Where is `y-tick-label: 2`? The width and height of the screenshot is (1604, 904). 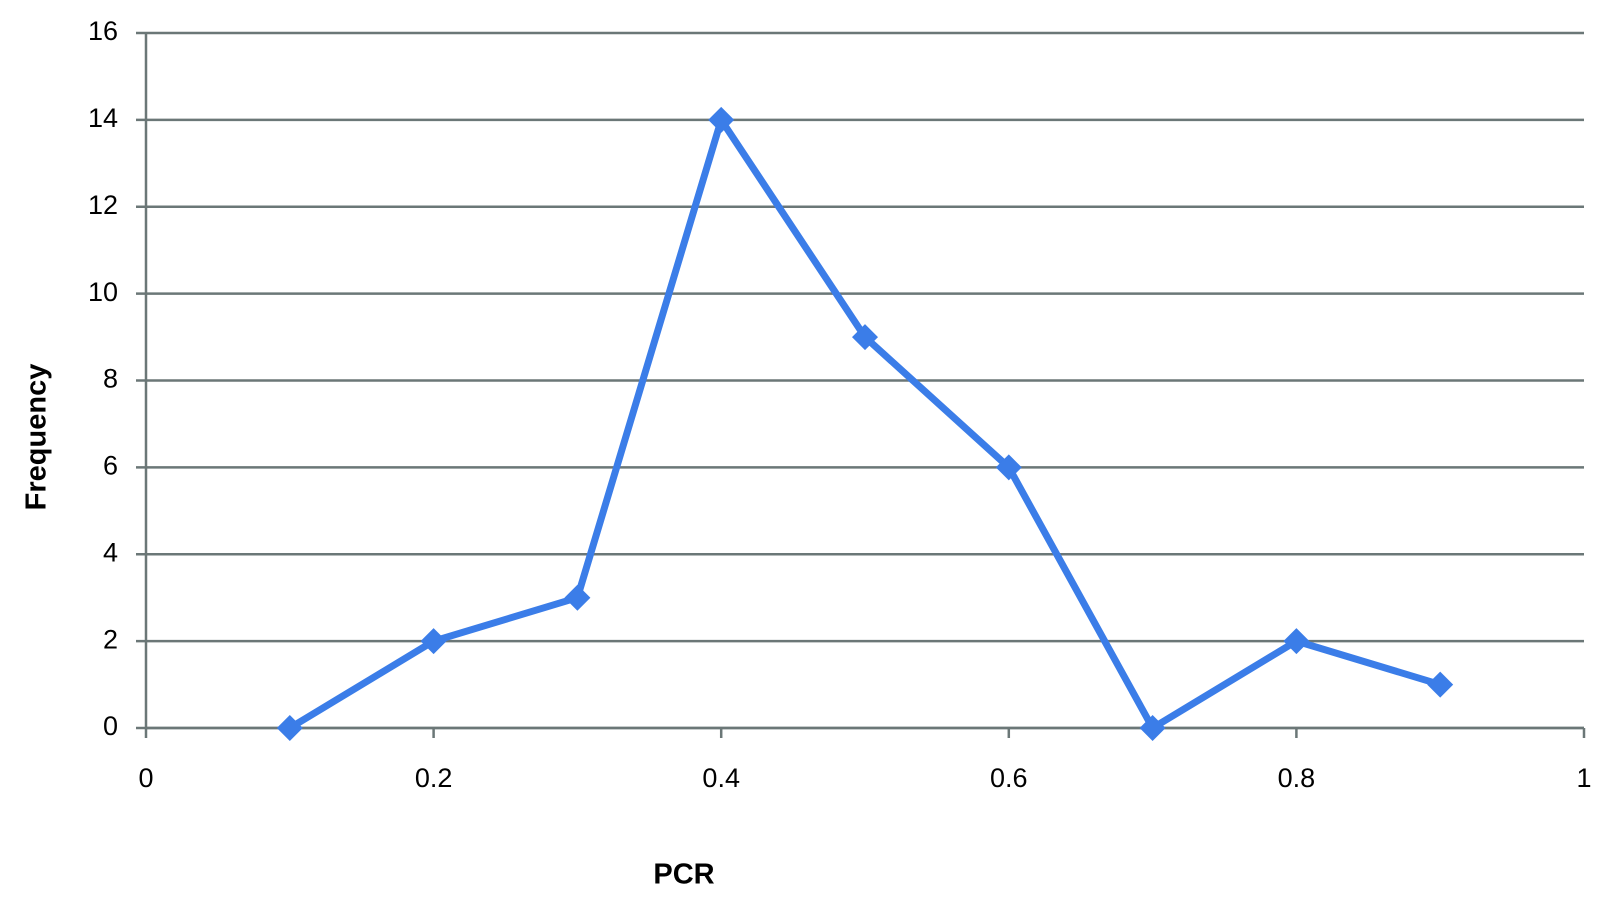 y-tick-label: 2 is located at coordinates (110, 639).